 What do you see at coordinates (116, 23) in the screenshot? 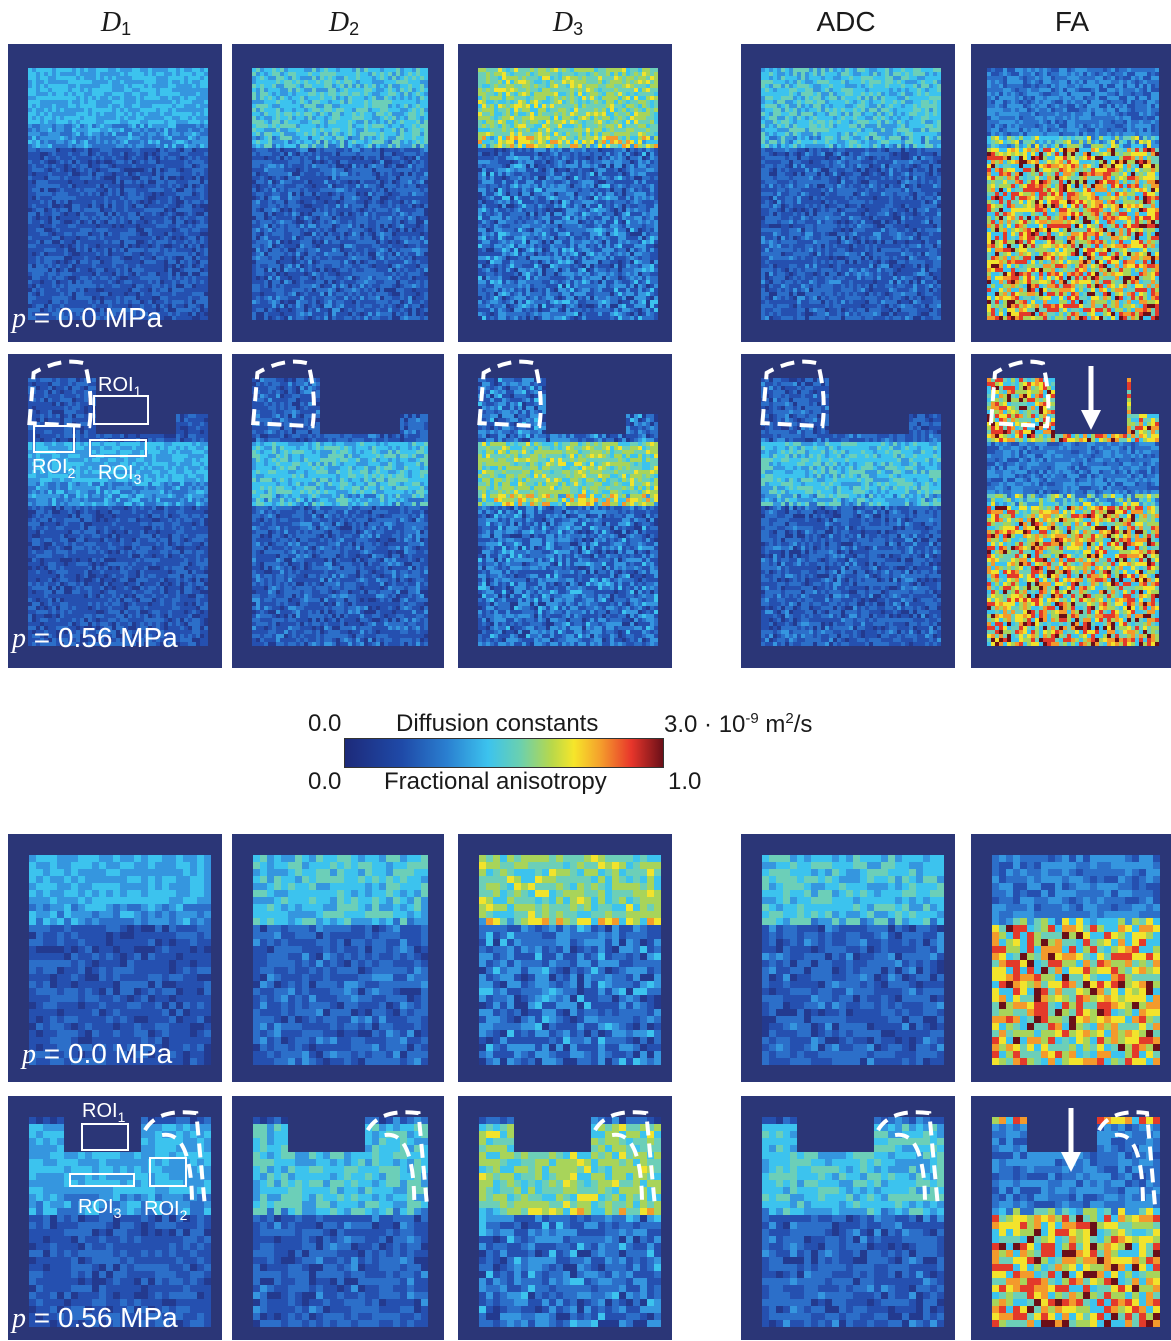
I see `column-header-d1: D1` at bounding box center [116, 23].